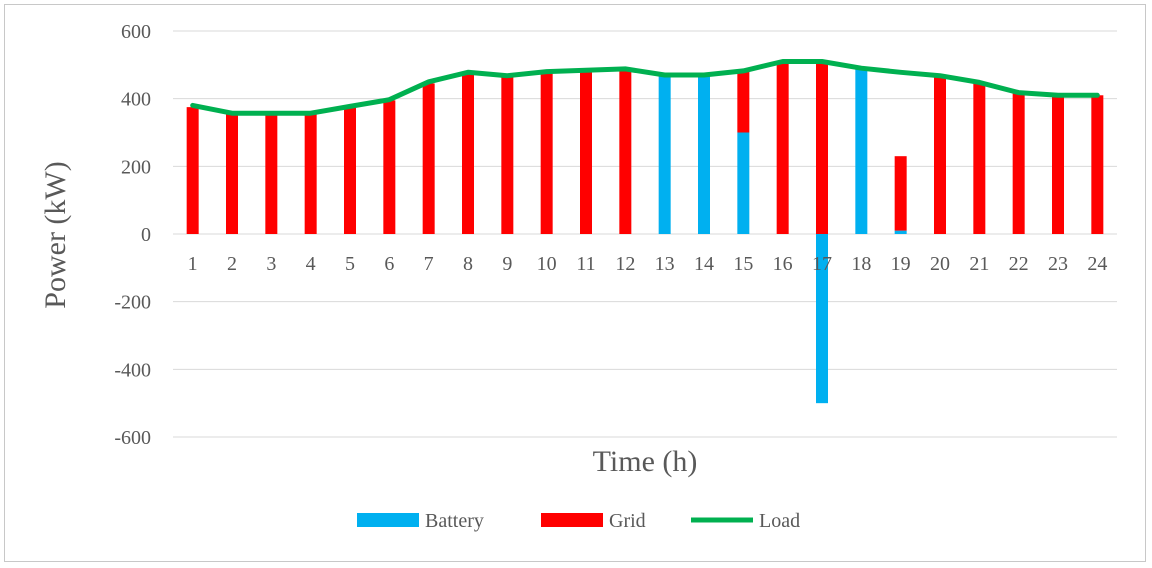 The width and height of the screenshot is (1152, 568). Describe the element at coordinates (783, 264) in the screenshot. I see `x-tick-label: 16` at that location.